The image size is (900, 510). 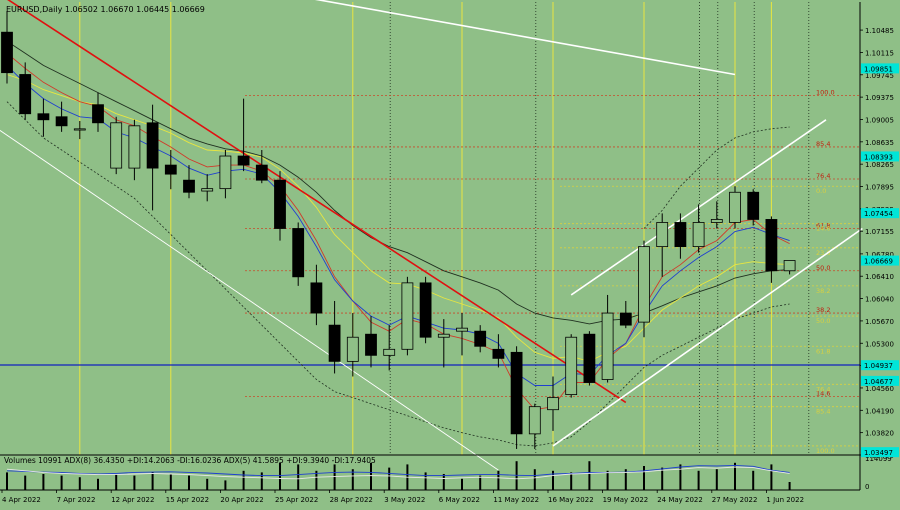 What do you see at coordinates (525, 38) in the screenshot?
I see `trendline-white-upper` at bounding box center [525, 38].